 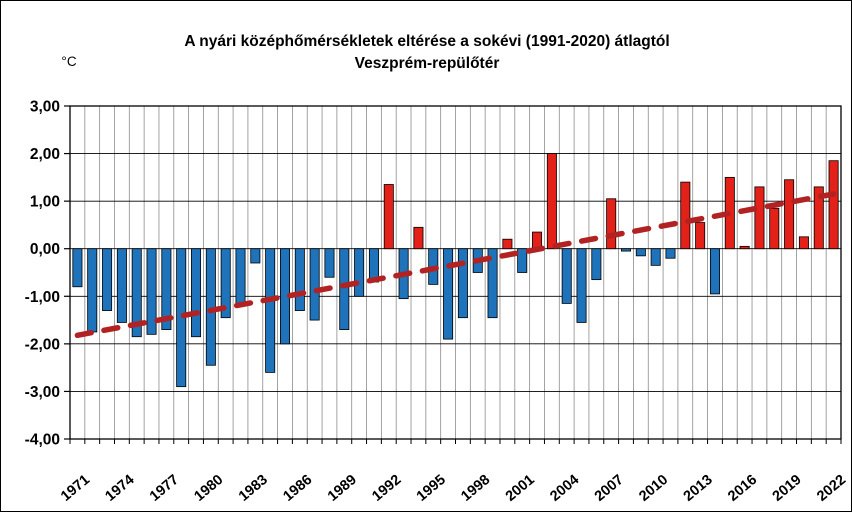 I want to click on bar-2020, so click(x=803, y=243).